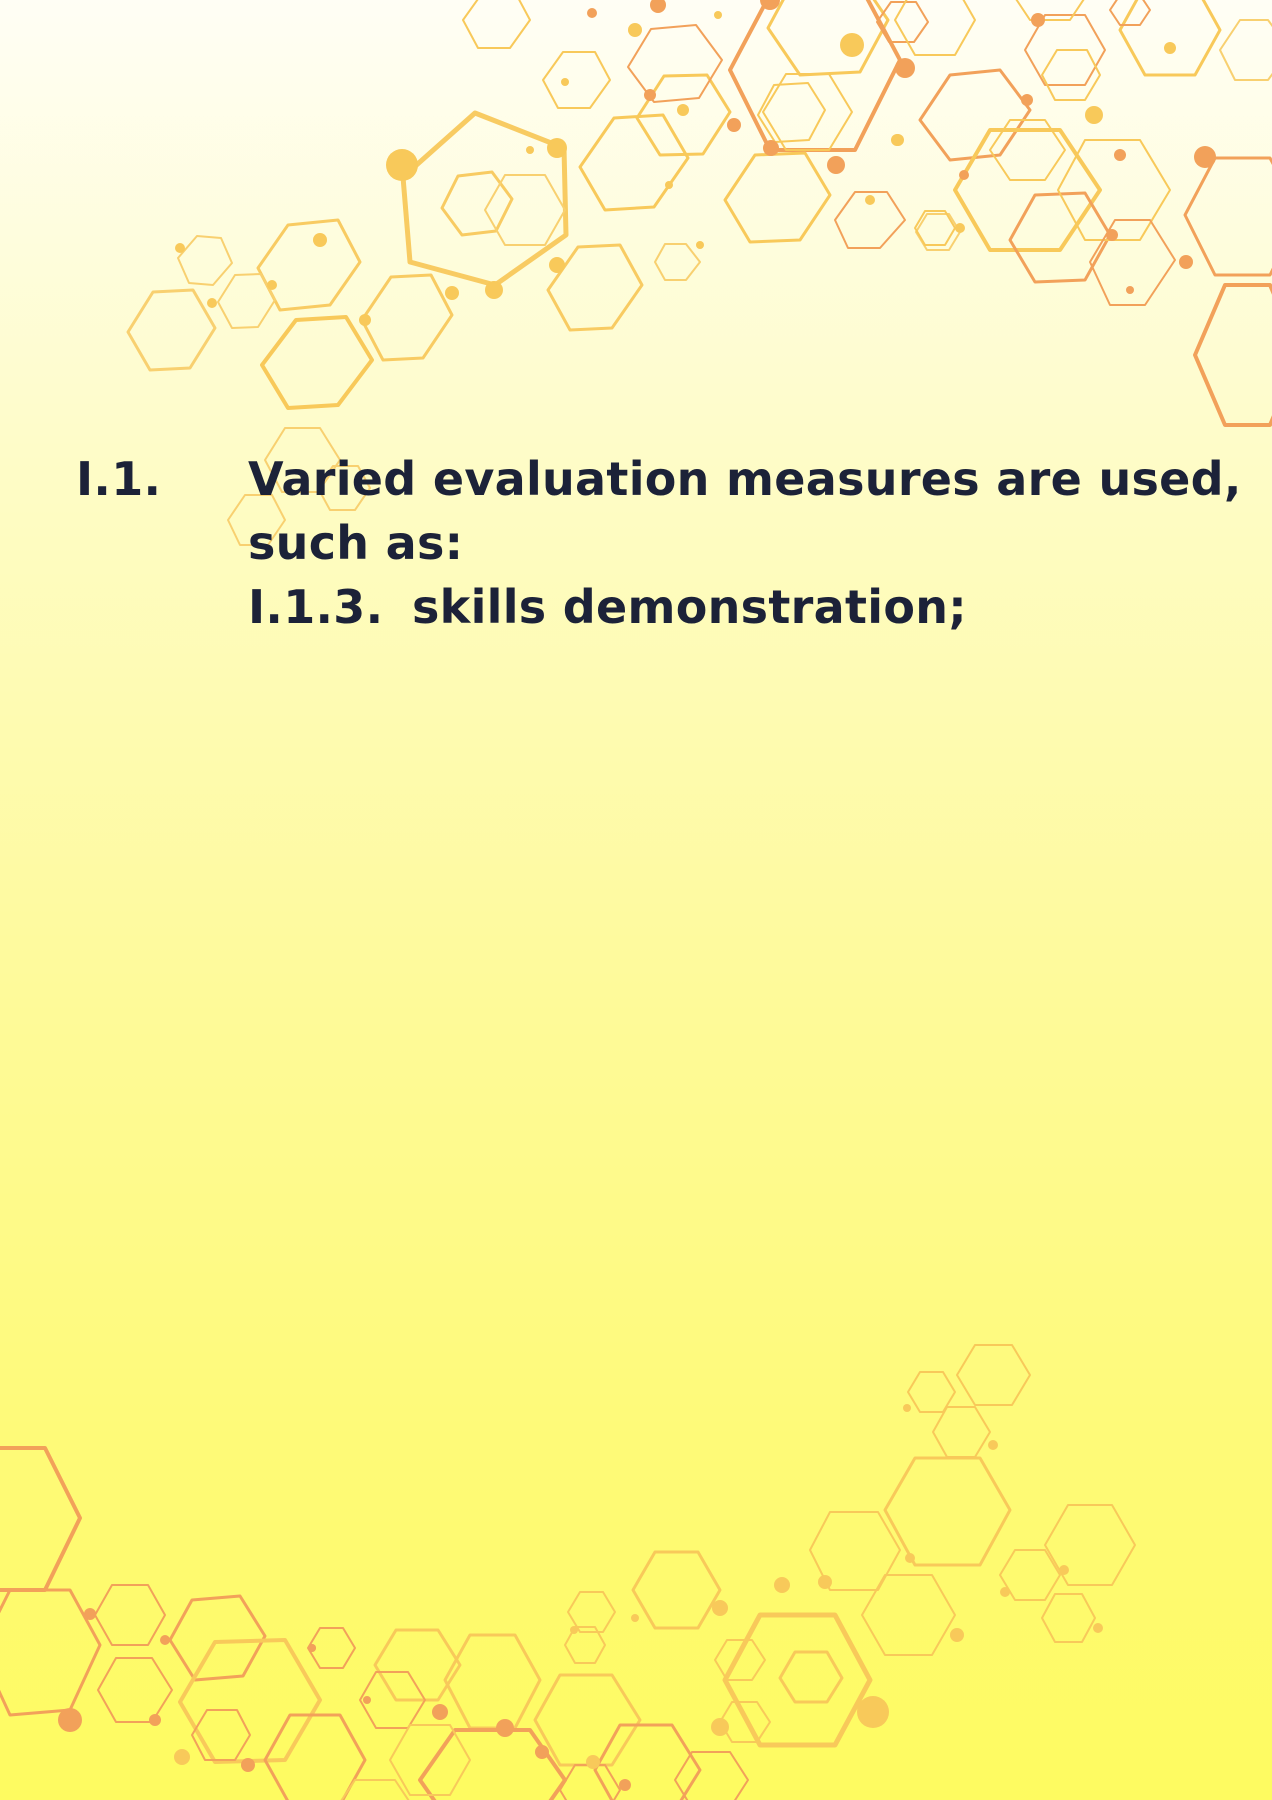  Describe the element at coordinates (316, 607) in the screenshot. I see `subitem-number: I.1.3.` at that location.